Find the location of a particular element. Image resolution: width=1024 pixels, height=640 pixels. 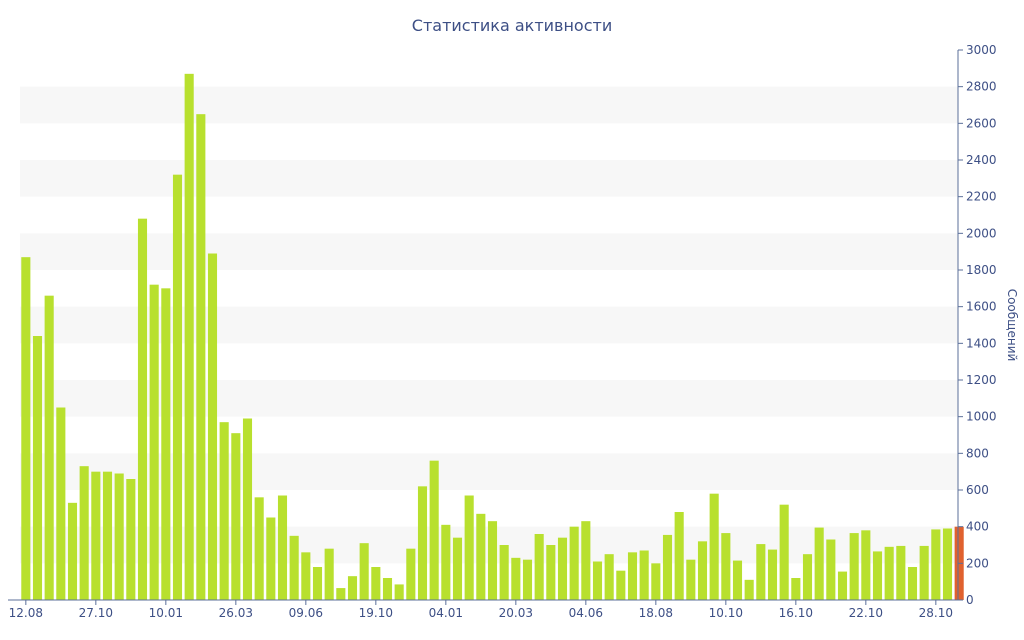

y-tick-label: 1000 is located at coordinates (981, 417).